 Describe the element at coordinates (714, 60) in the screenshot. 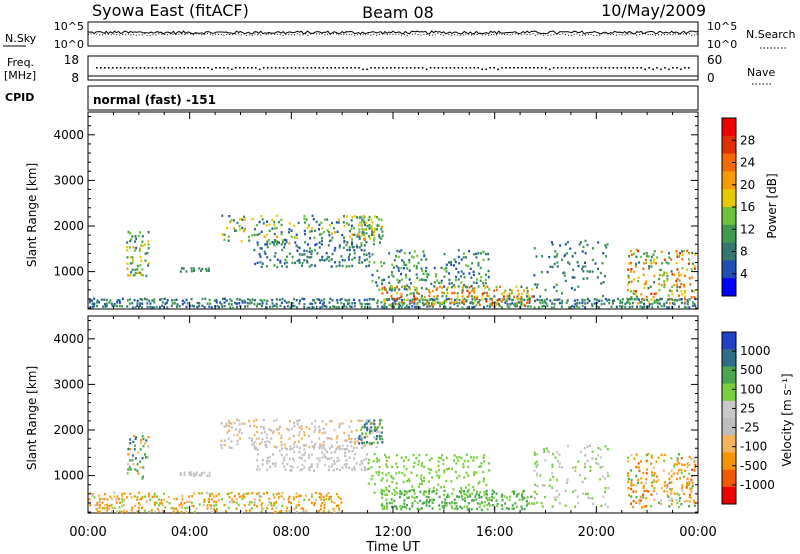

I see `nave-right-tick-top: 60` at that location.